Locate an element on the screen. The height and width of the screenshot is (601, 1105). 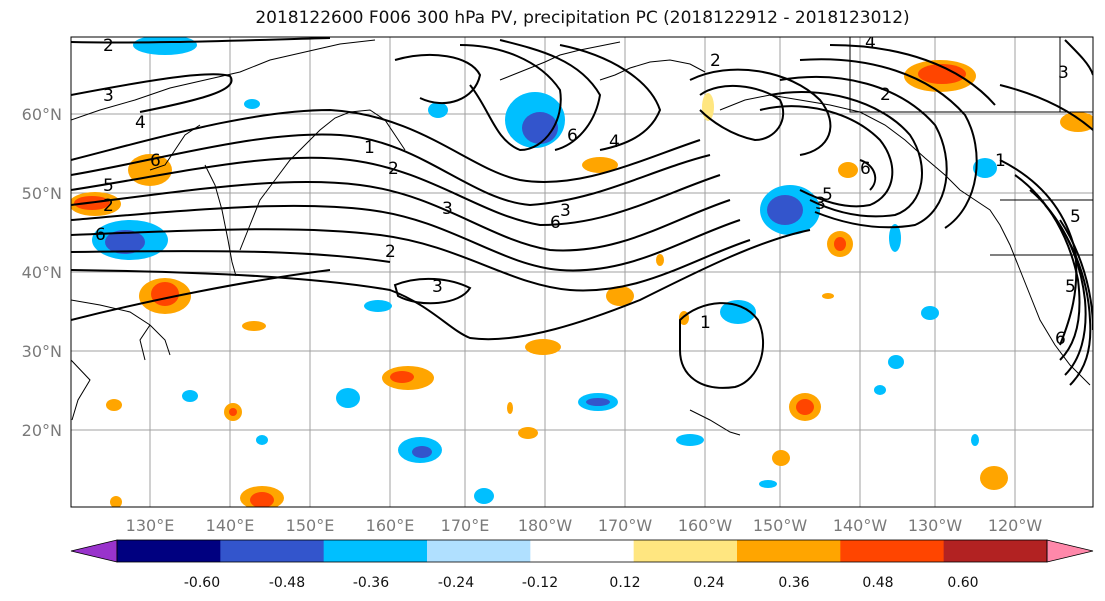
colorbar-extend-high is located at coordinates (1070, 551).